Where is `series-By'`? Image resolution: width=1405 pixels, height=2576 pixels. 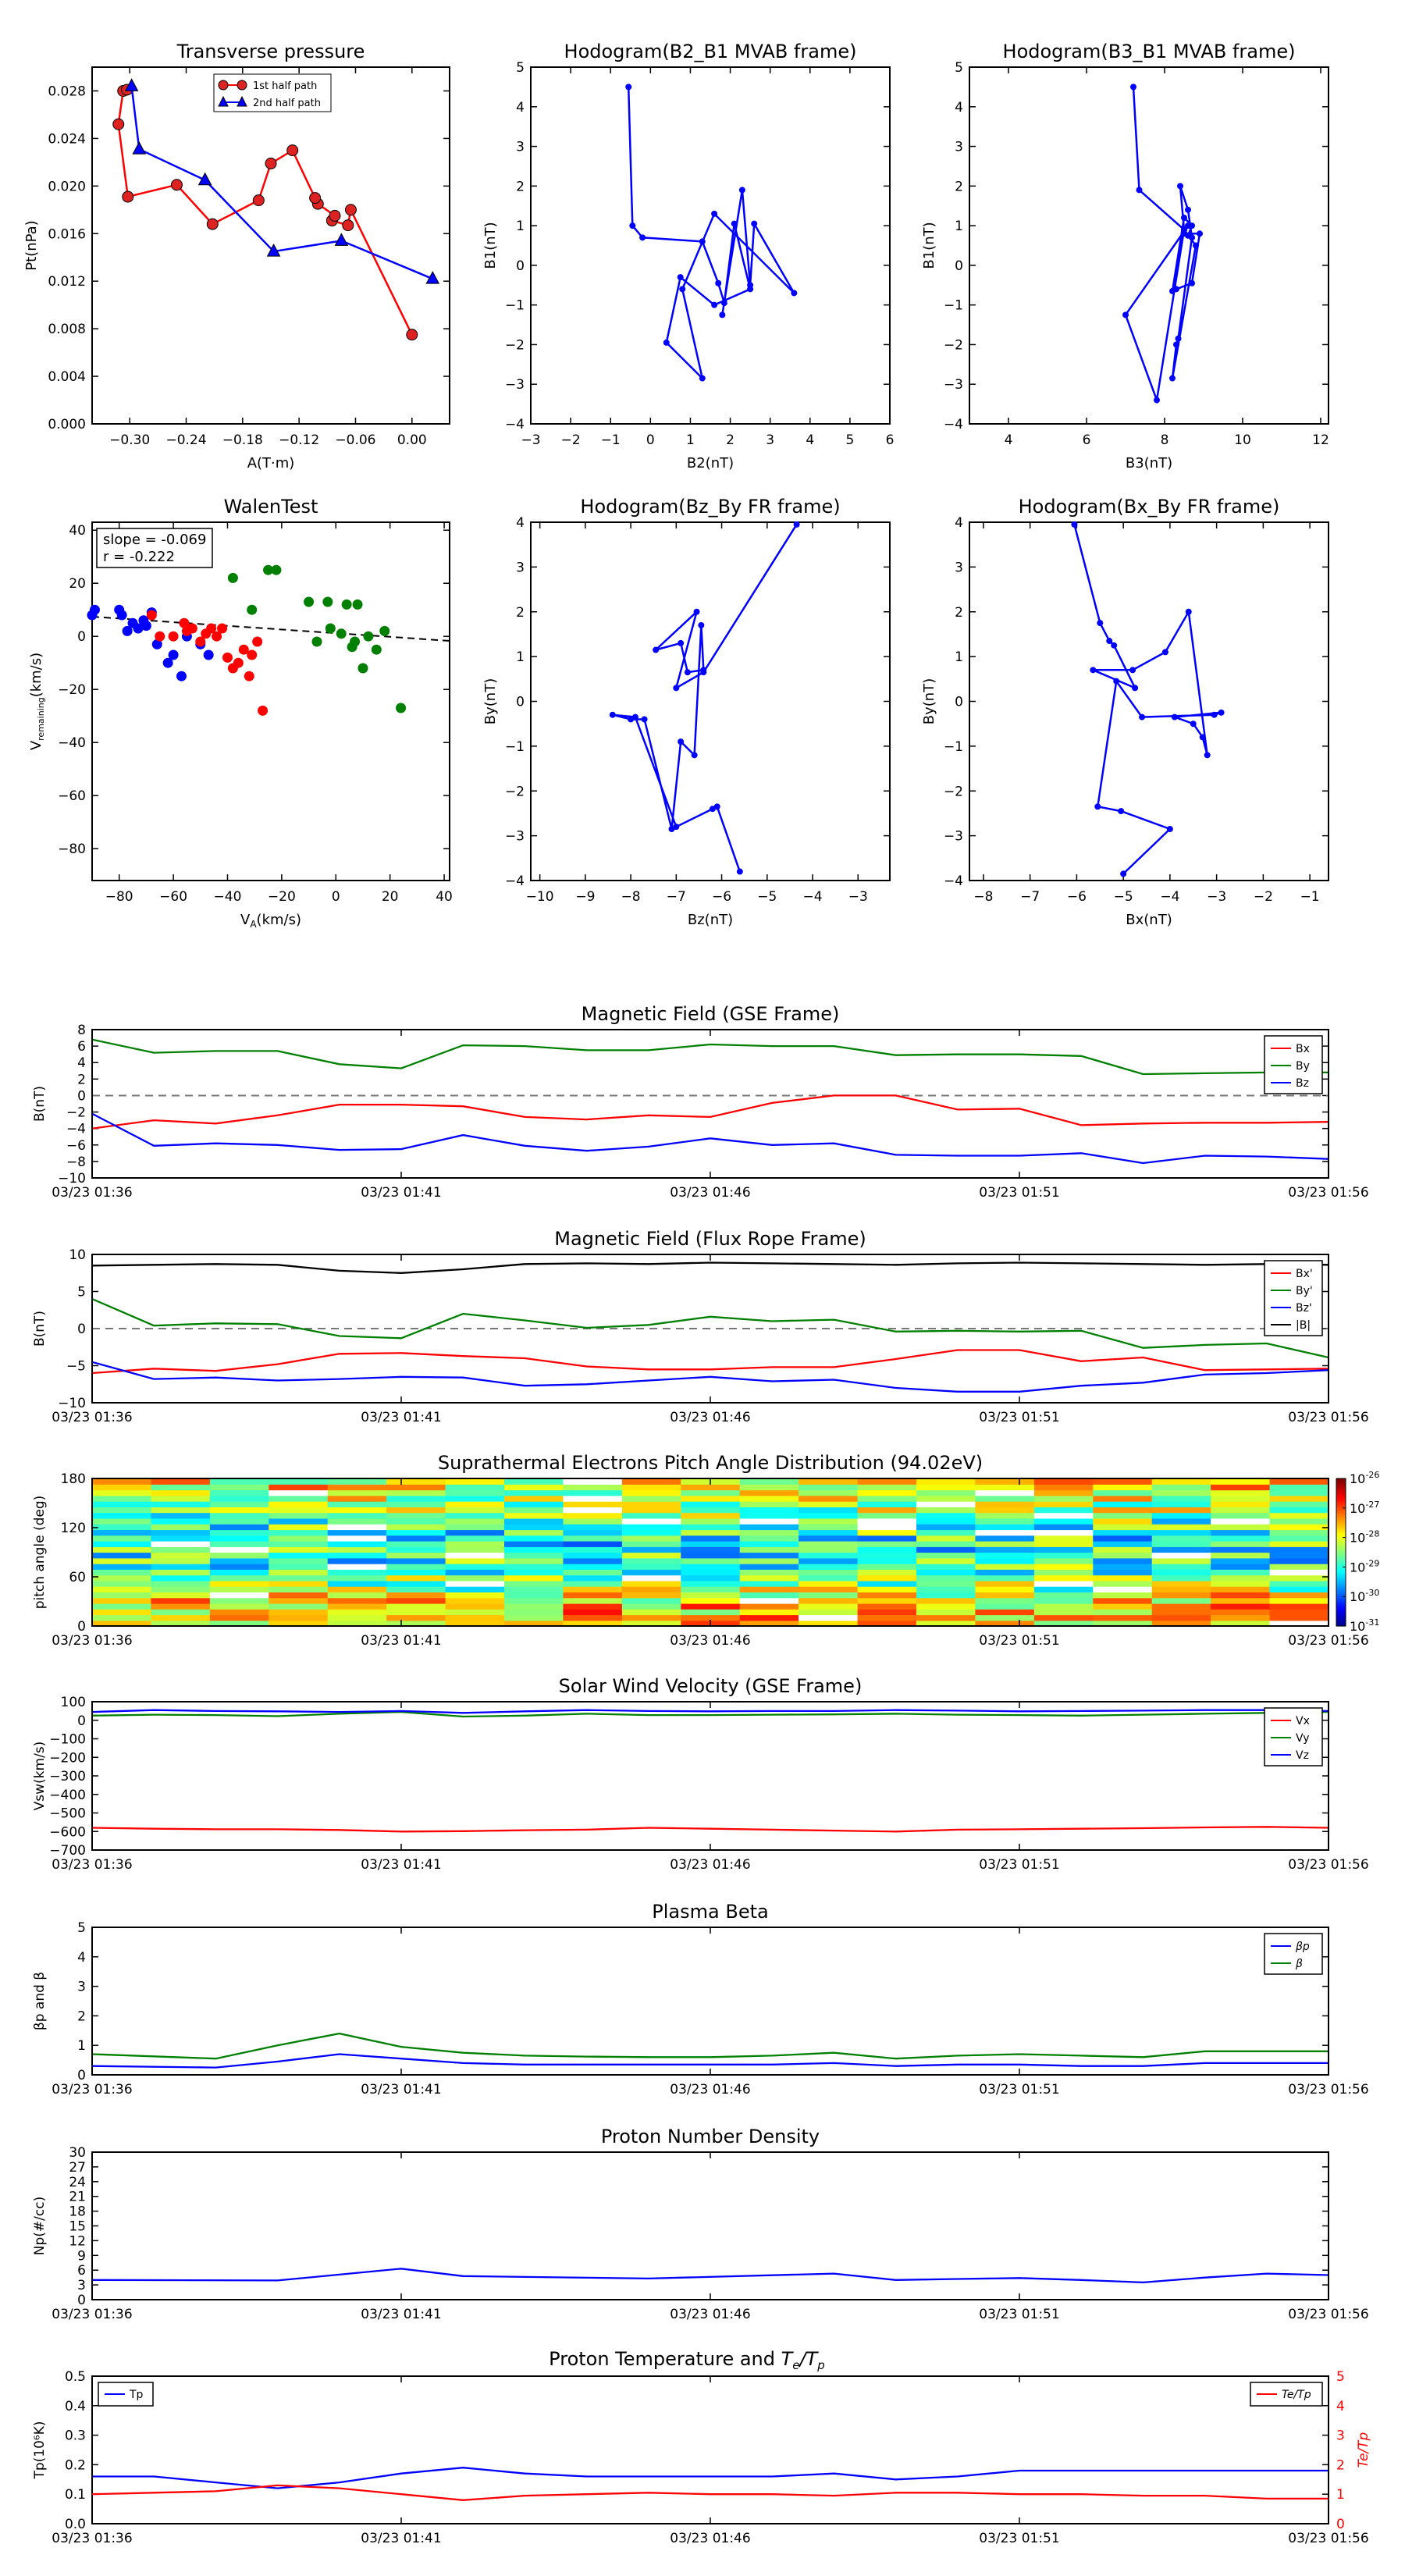
series-By' is located at coordinates (710, 1328).